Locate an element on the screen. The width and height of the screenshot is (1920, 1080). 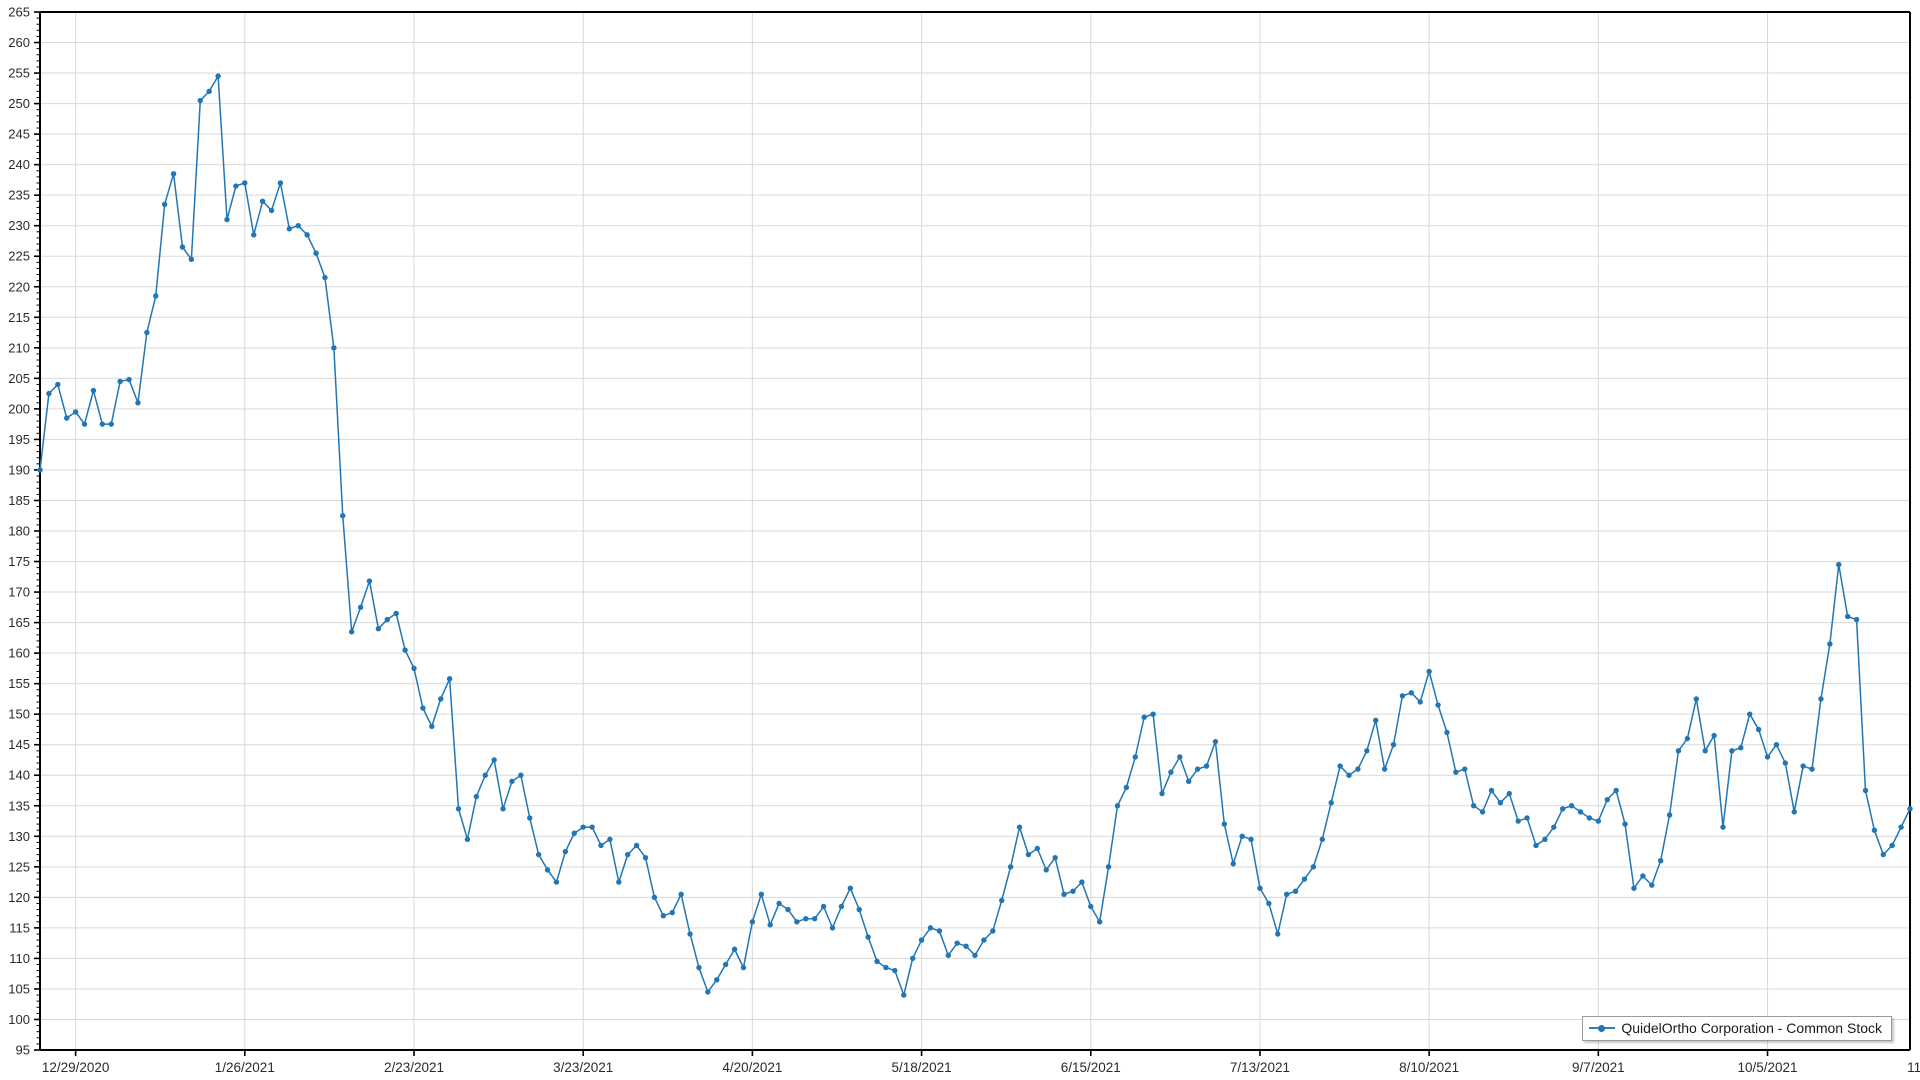
svg-text: 110 is located at coordinates (19, 958).